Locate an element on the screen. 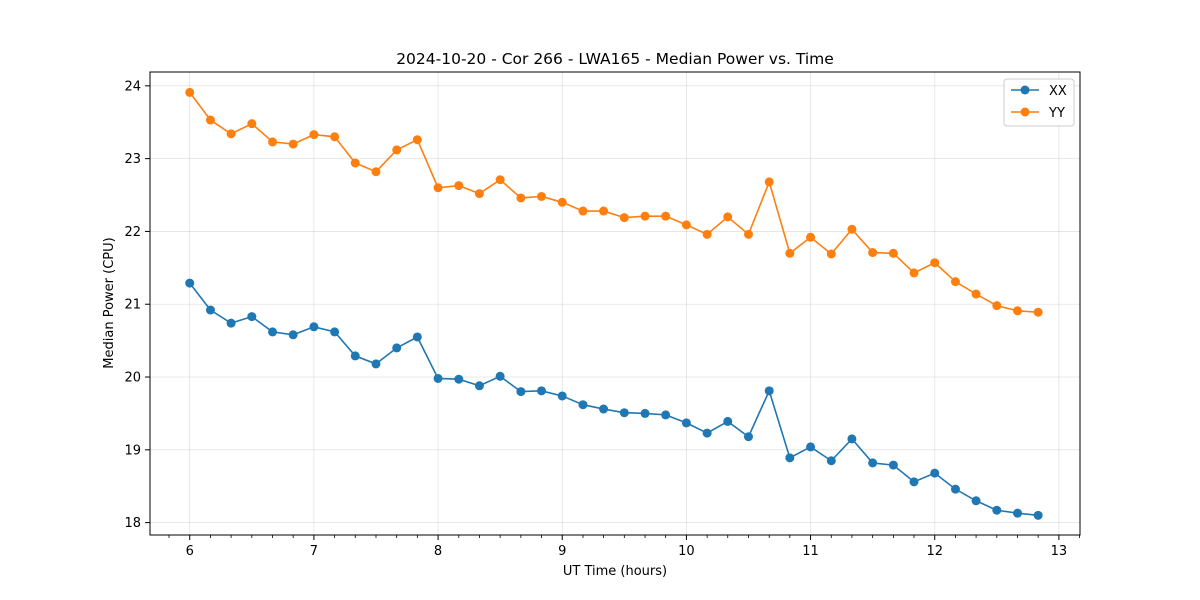 The image size is (1200, 600). y-tick-label: 18 is located at coordinates (132, 523).